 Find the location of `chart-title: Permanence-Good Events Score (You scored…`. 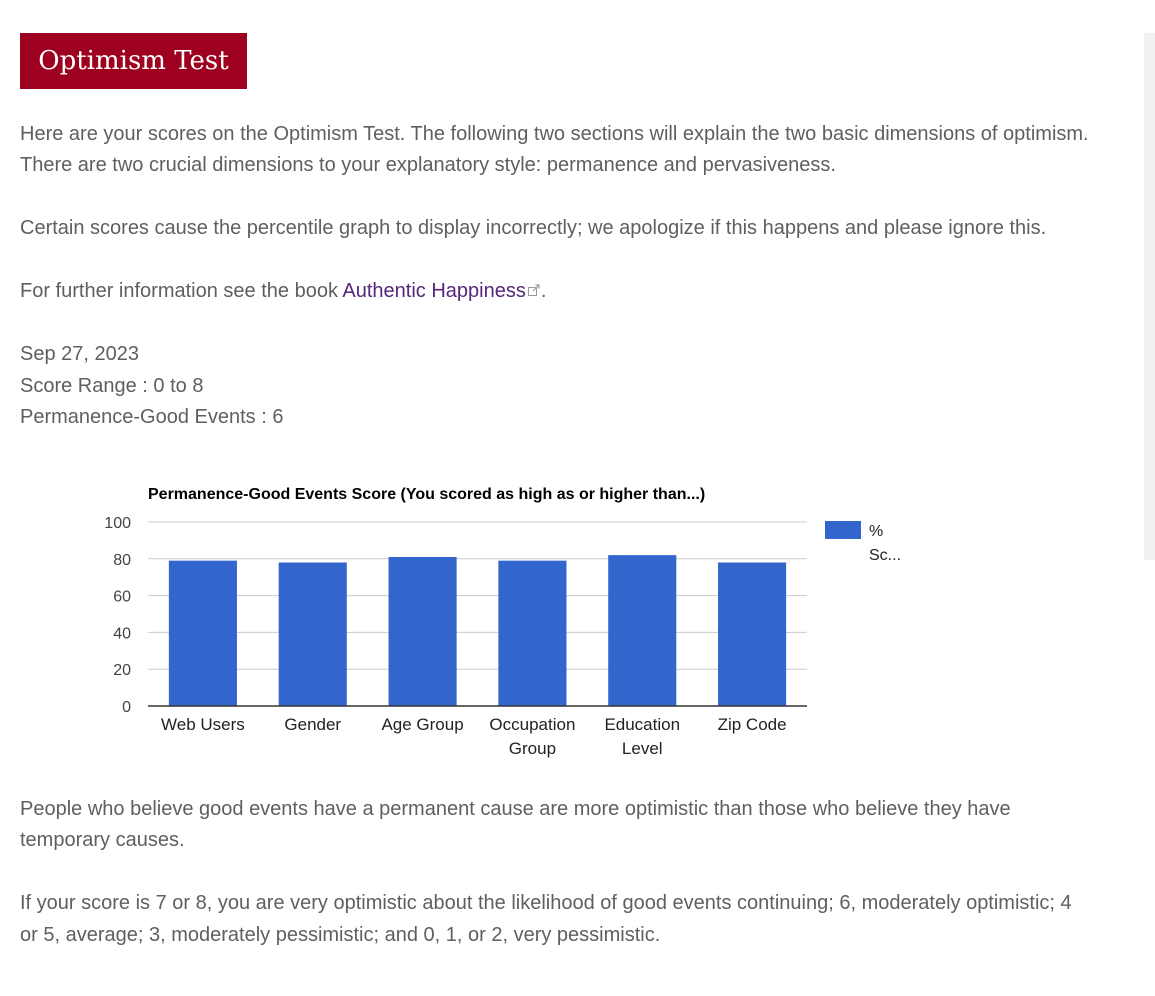

chart-title: Permanence-Good Events Score (You scored… is located at coordinates (426, 494).